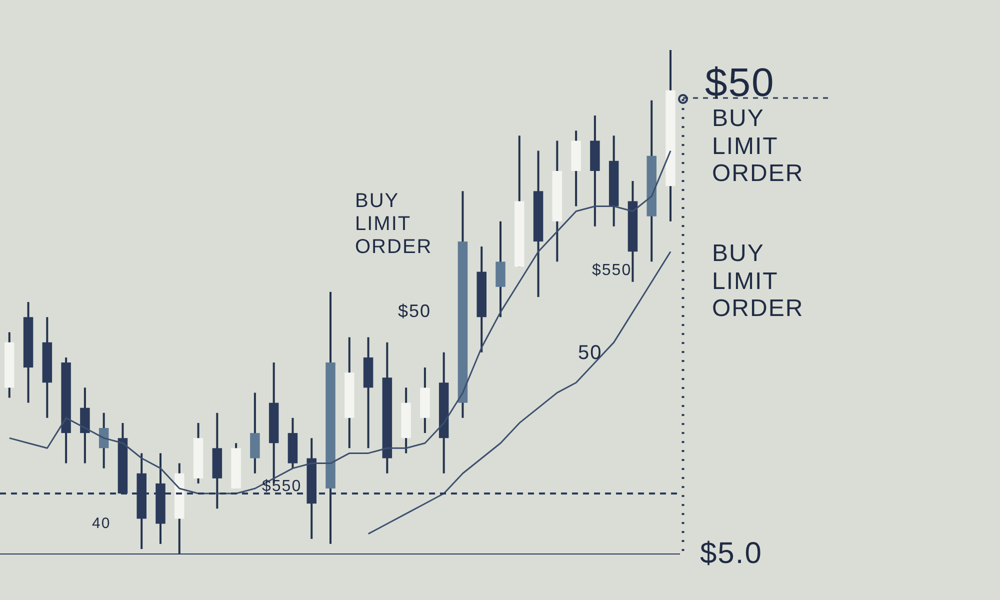  I want to click on annotation: BUY LIMIT ORDER, so click(393, 224).